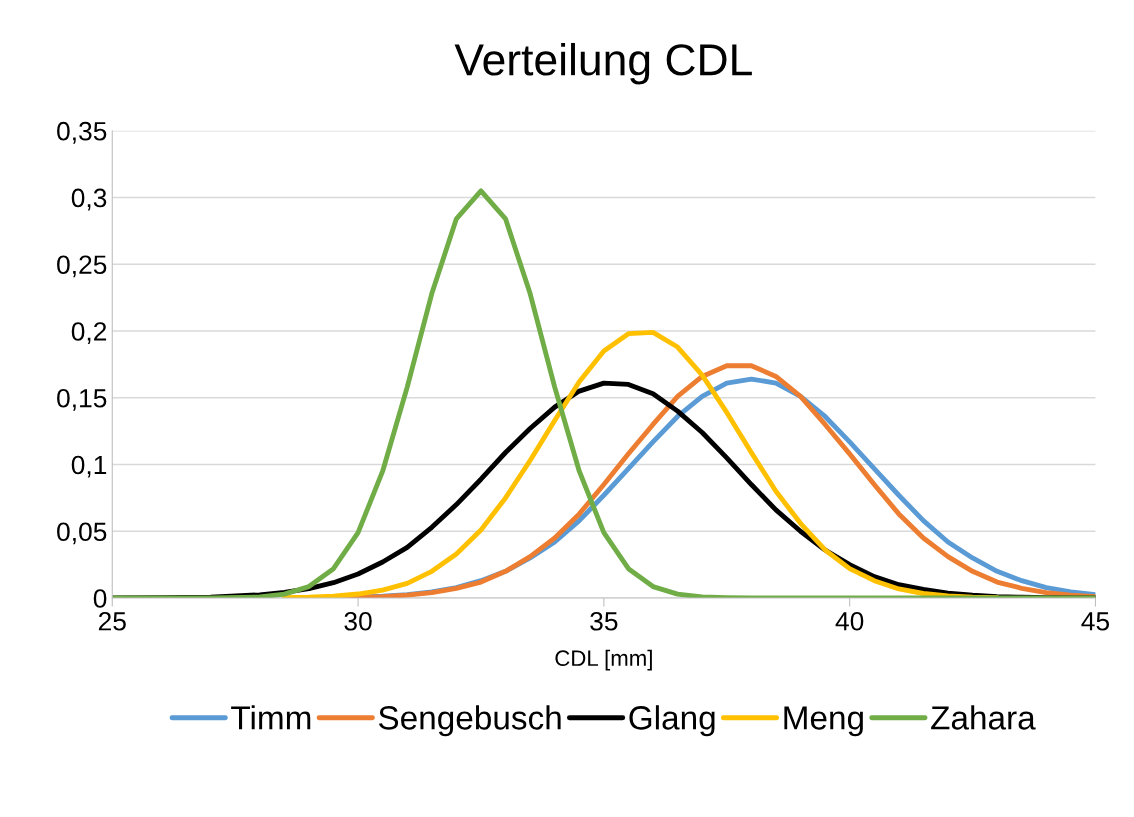  Describe the element at coordinates (603, 63) in the screenshot. I see `chart-title: Verteilung CDL` at that location.